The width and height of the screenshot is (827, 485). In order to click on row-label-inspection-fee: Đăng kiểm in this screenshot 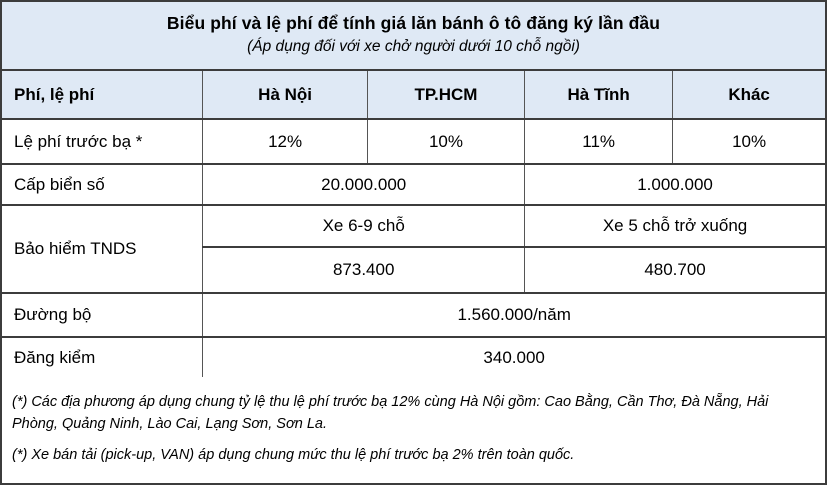, I will do `click(103, 357)`.